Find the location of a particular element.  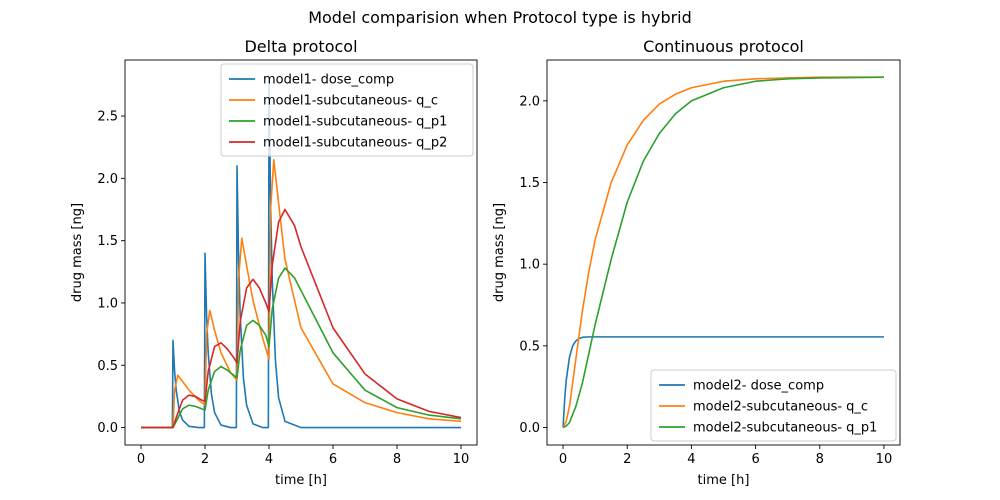

legend-entry-4: model1-subcutaneous- q_p2 is located at coordinates (355, 143).